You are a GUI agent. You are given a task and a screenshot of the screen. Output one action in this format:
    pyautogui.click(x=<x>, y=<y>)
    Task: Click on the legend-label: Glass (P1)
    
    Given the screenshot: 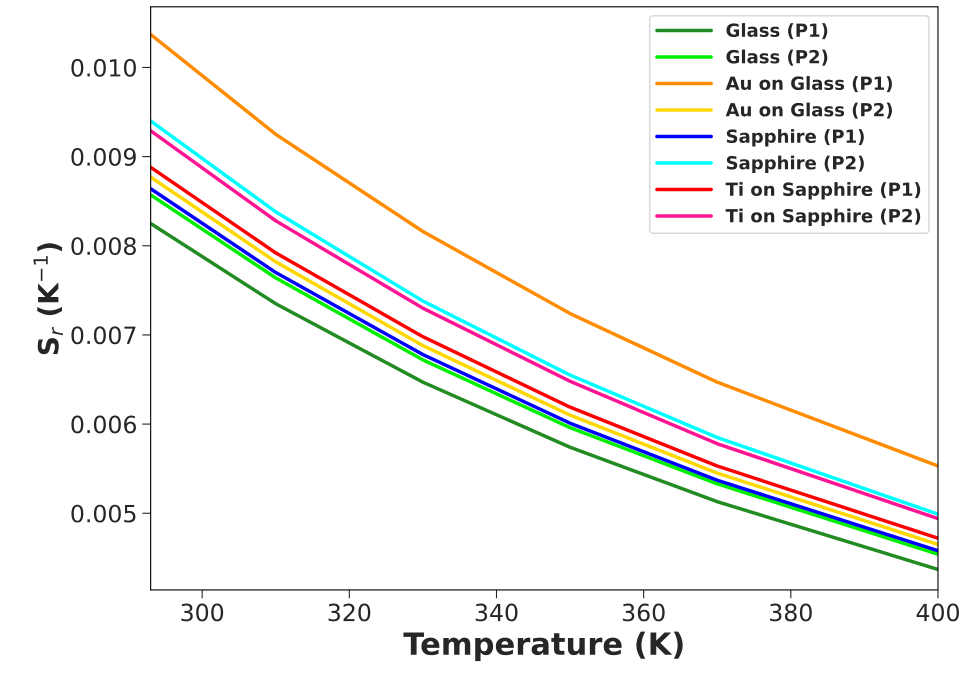 What is the action you would take?
    pyautogui.click(x=777, y=31)
    